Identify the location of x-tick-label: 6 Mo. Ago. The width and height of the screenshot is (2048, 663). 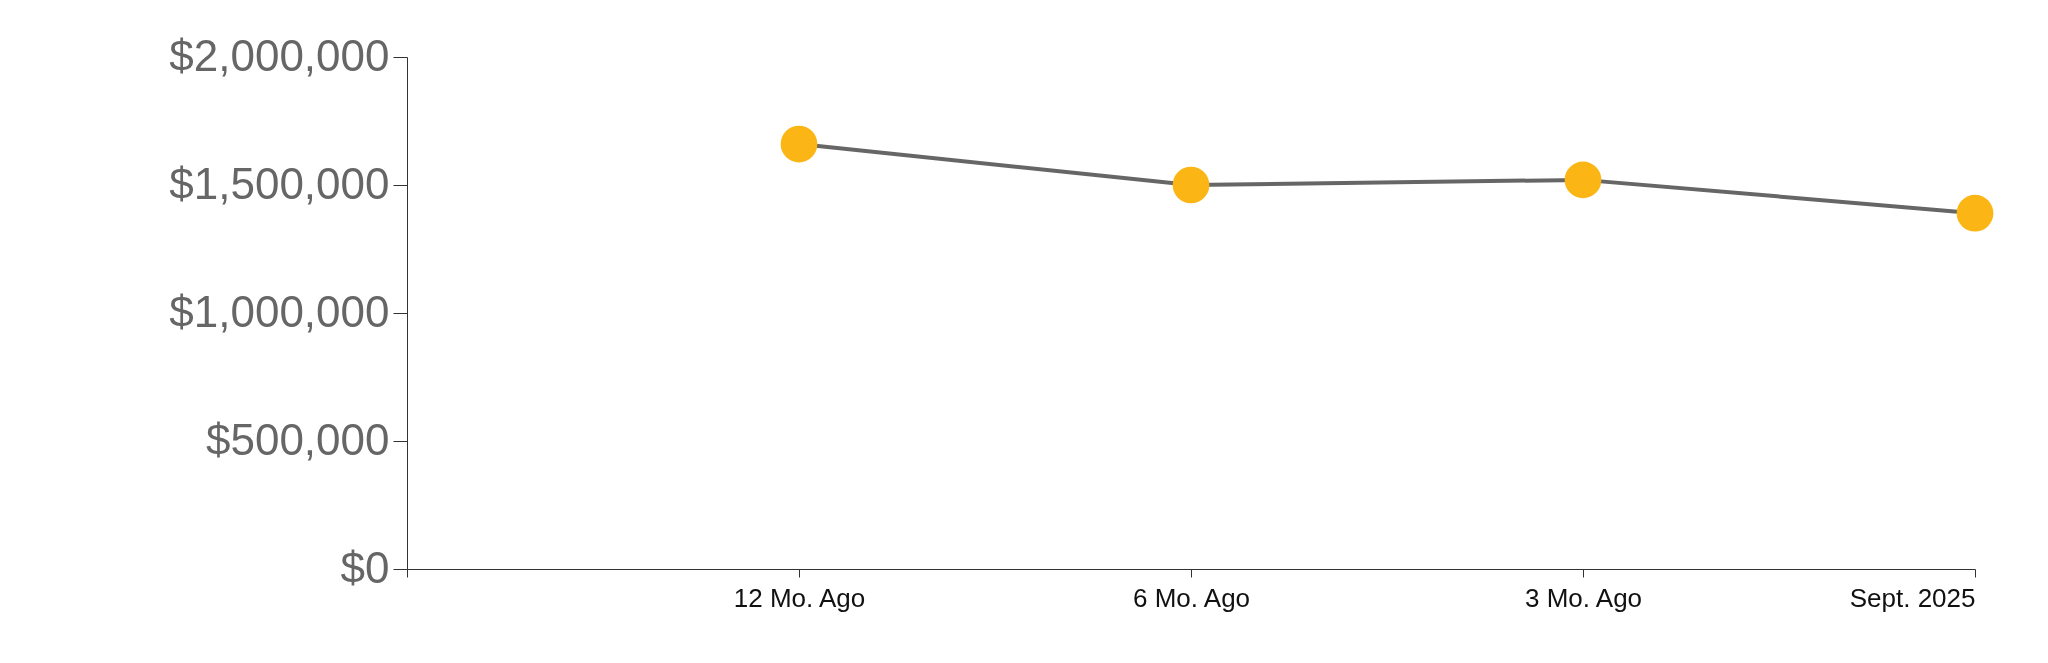
(1191, 597).